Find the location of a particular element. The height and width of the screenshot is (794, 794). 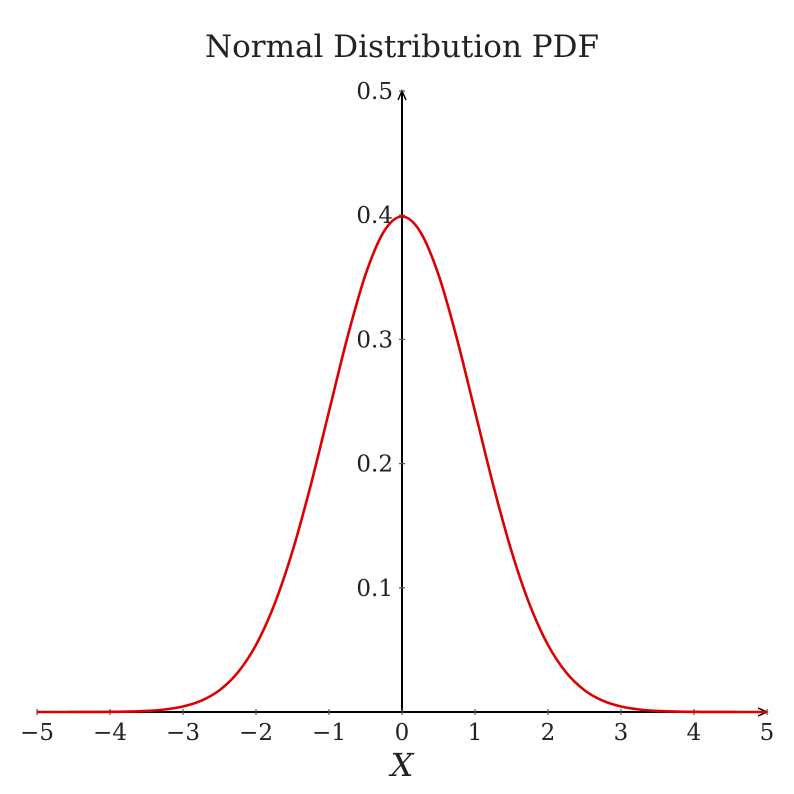

chart-title: Normal Distribution PDF is located at coordinates (402, 47).